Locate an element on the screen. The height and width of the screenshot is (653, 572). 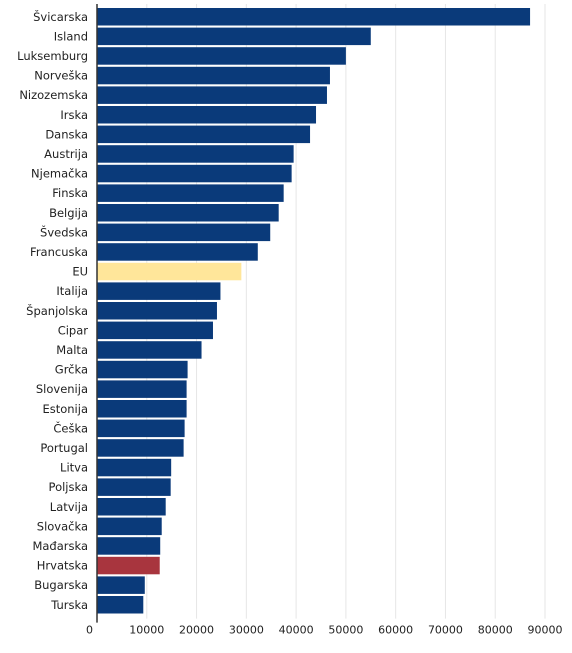
category-label: Danska is located at coordinates (66, 134).